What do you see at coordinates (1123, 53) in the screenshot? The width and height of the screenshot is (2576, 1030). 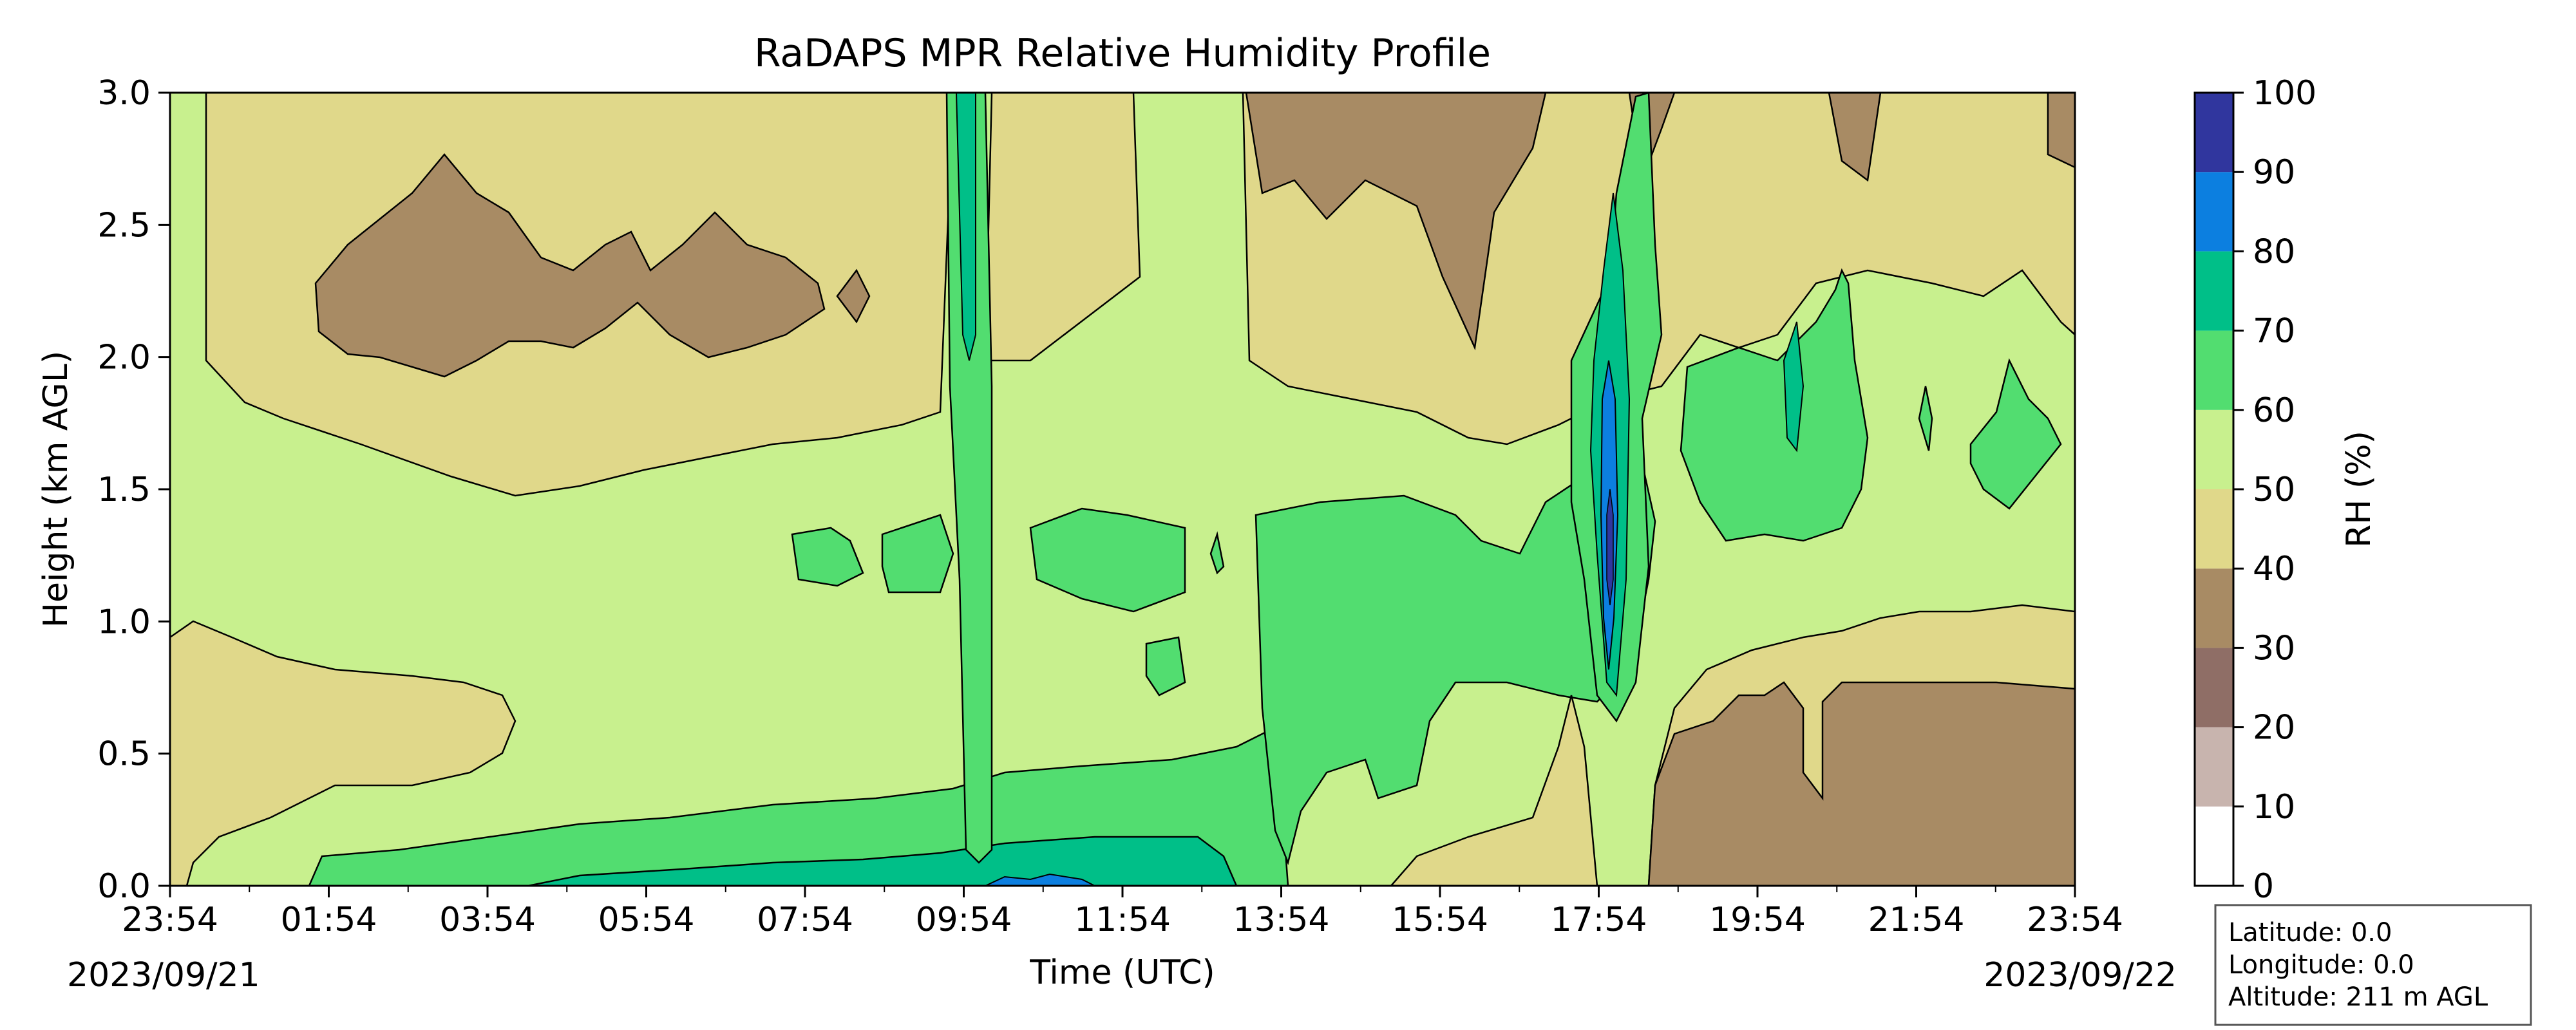 I see `chart-title: RaDAPS MPR Relative Humidity Profile` at bounding box center [1123, 53].